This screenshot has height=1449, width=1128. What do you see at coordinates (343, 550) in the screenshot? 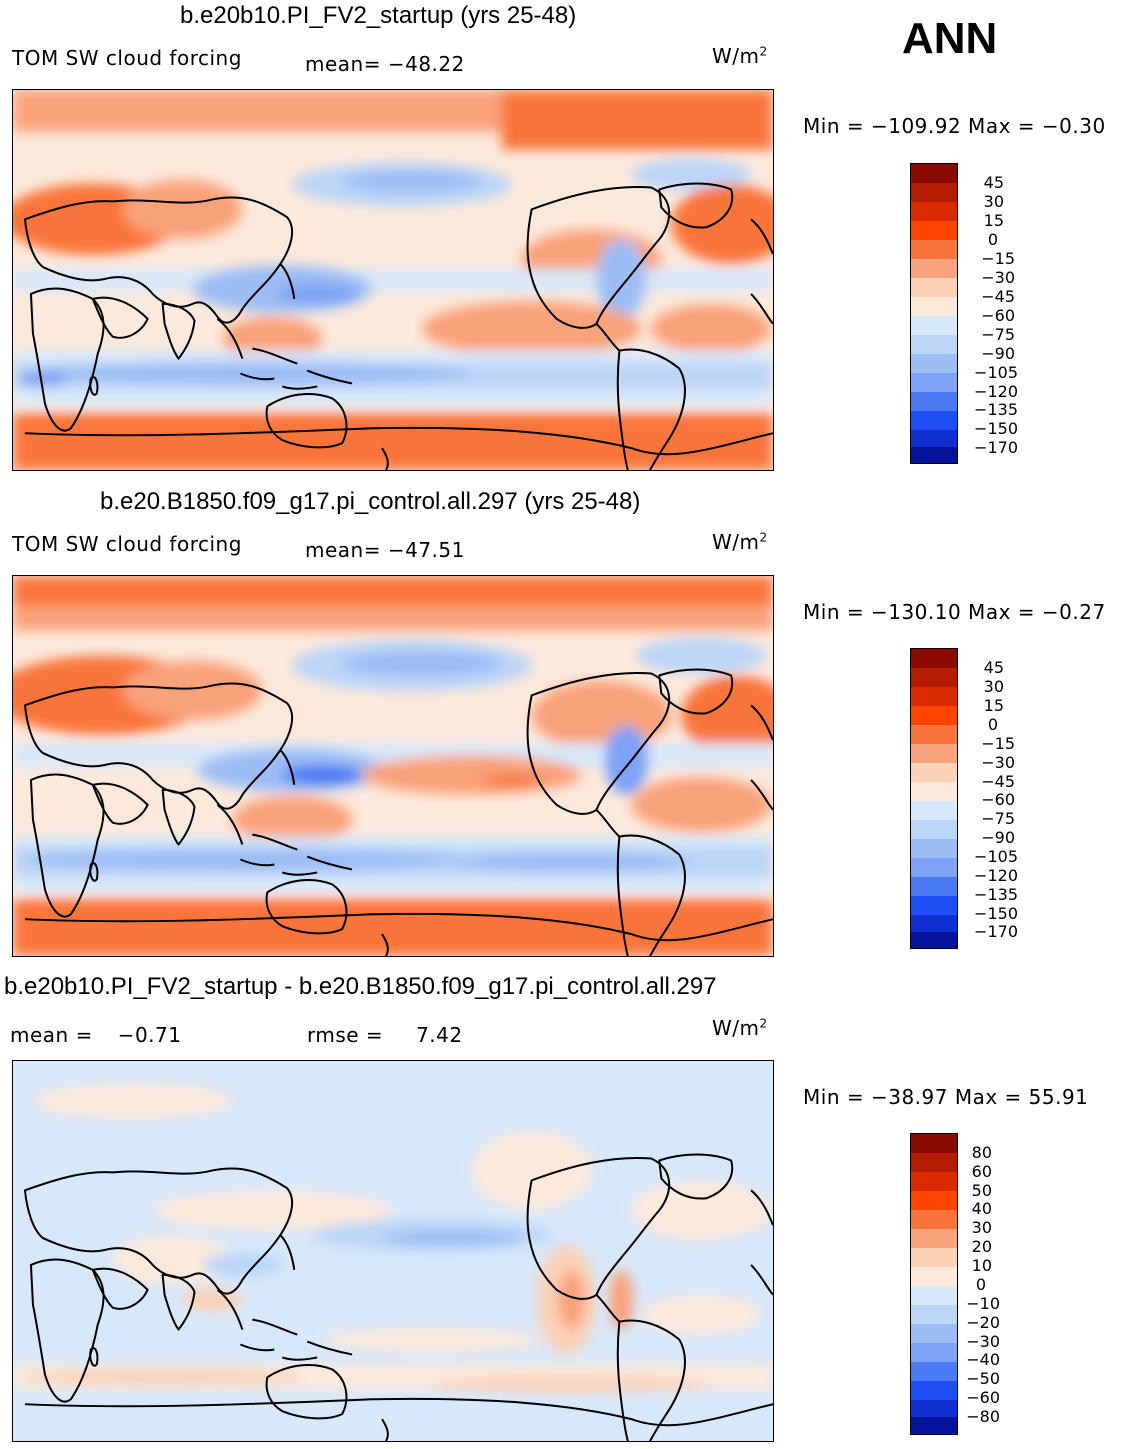
I see `panel-2-mean-label: mean=` at bounding box center [343, 550].